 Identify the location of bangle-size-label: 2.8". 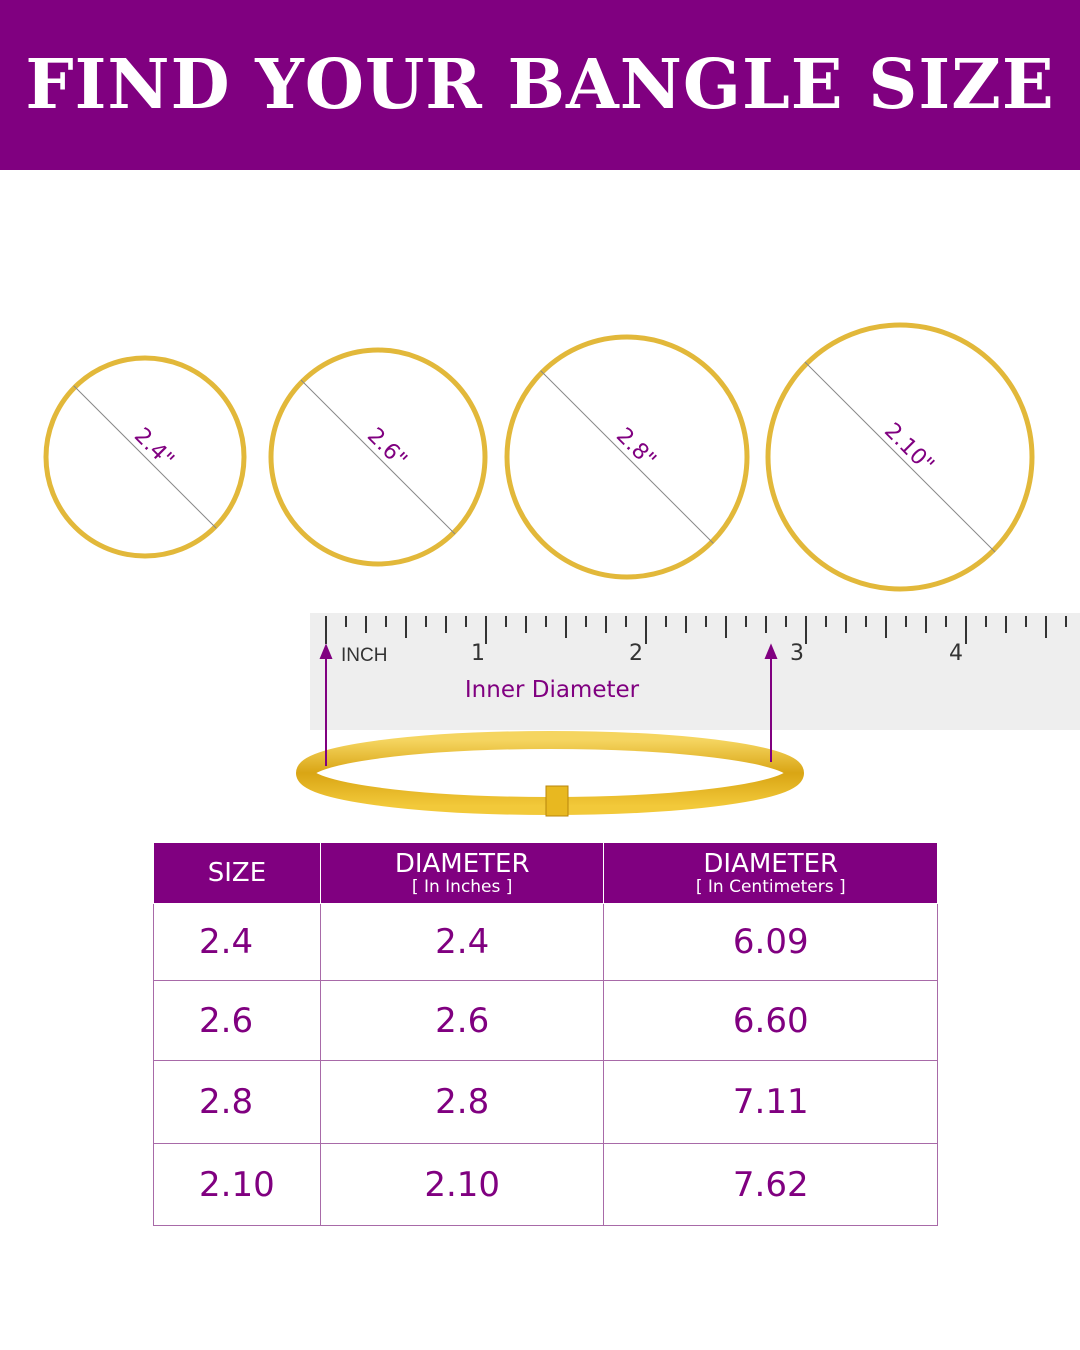
(636, 448).